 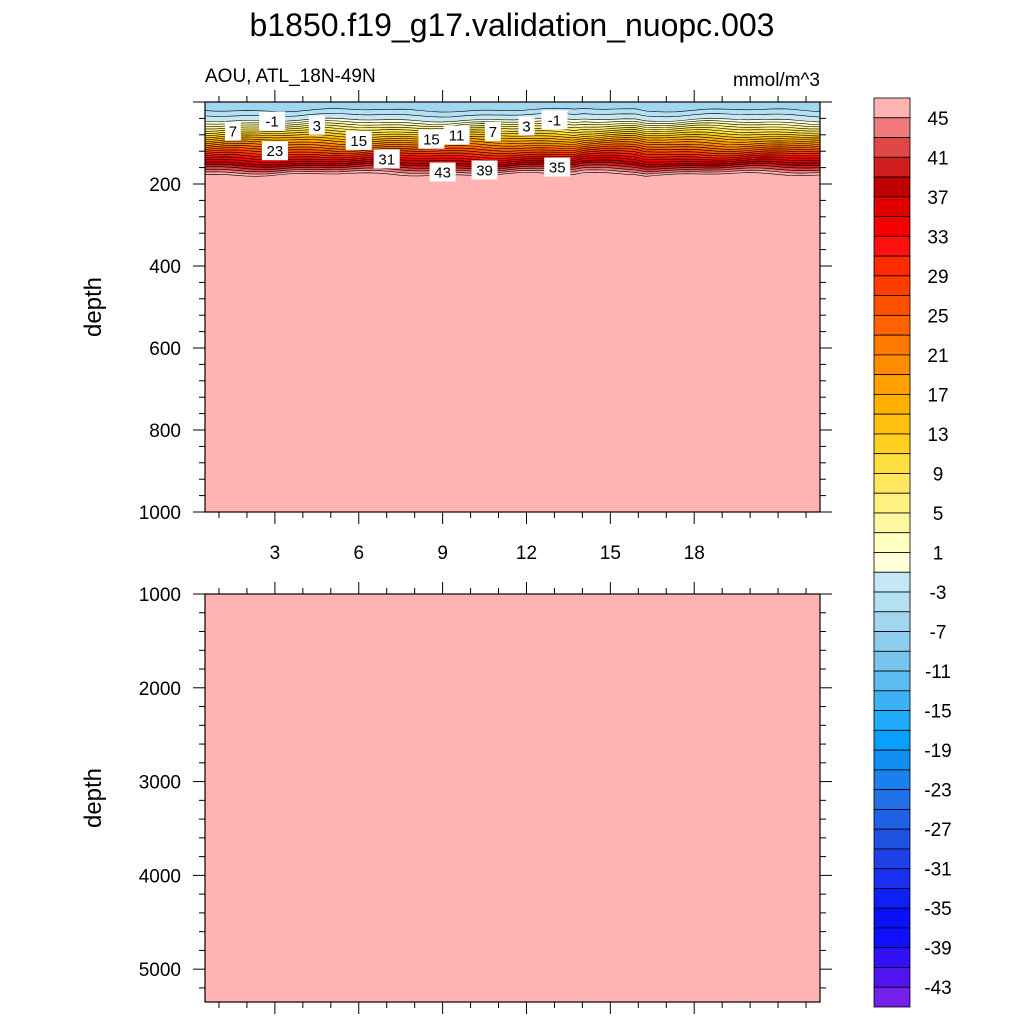 I want to click on colorbar-label: -35, so click(x=937, y=909).